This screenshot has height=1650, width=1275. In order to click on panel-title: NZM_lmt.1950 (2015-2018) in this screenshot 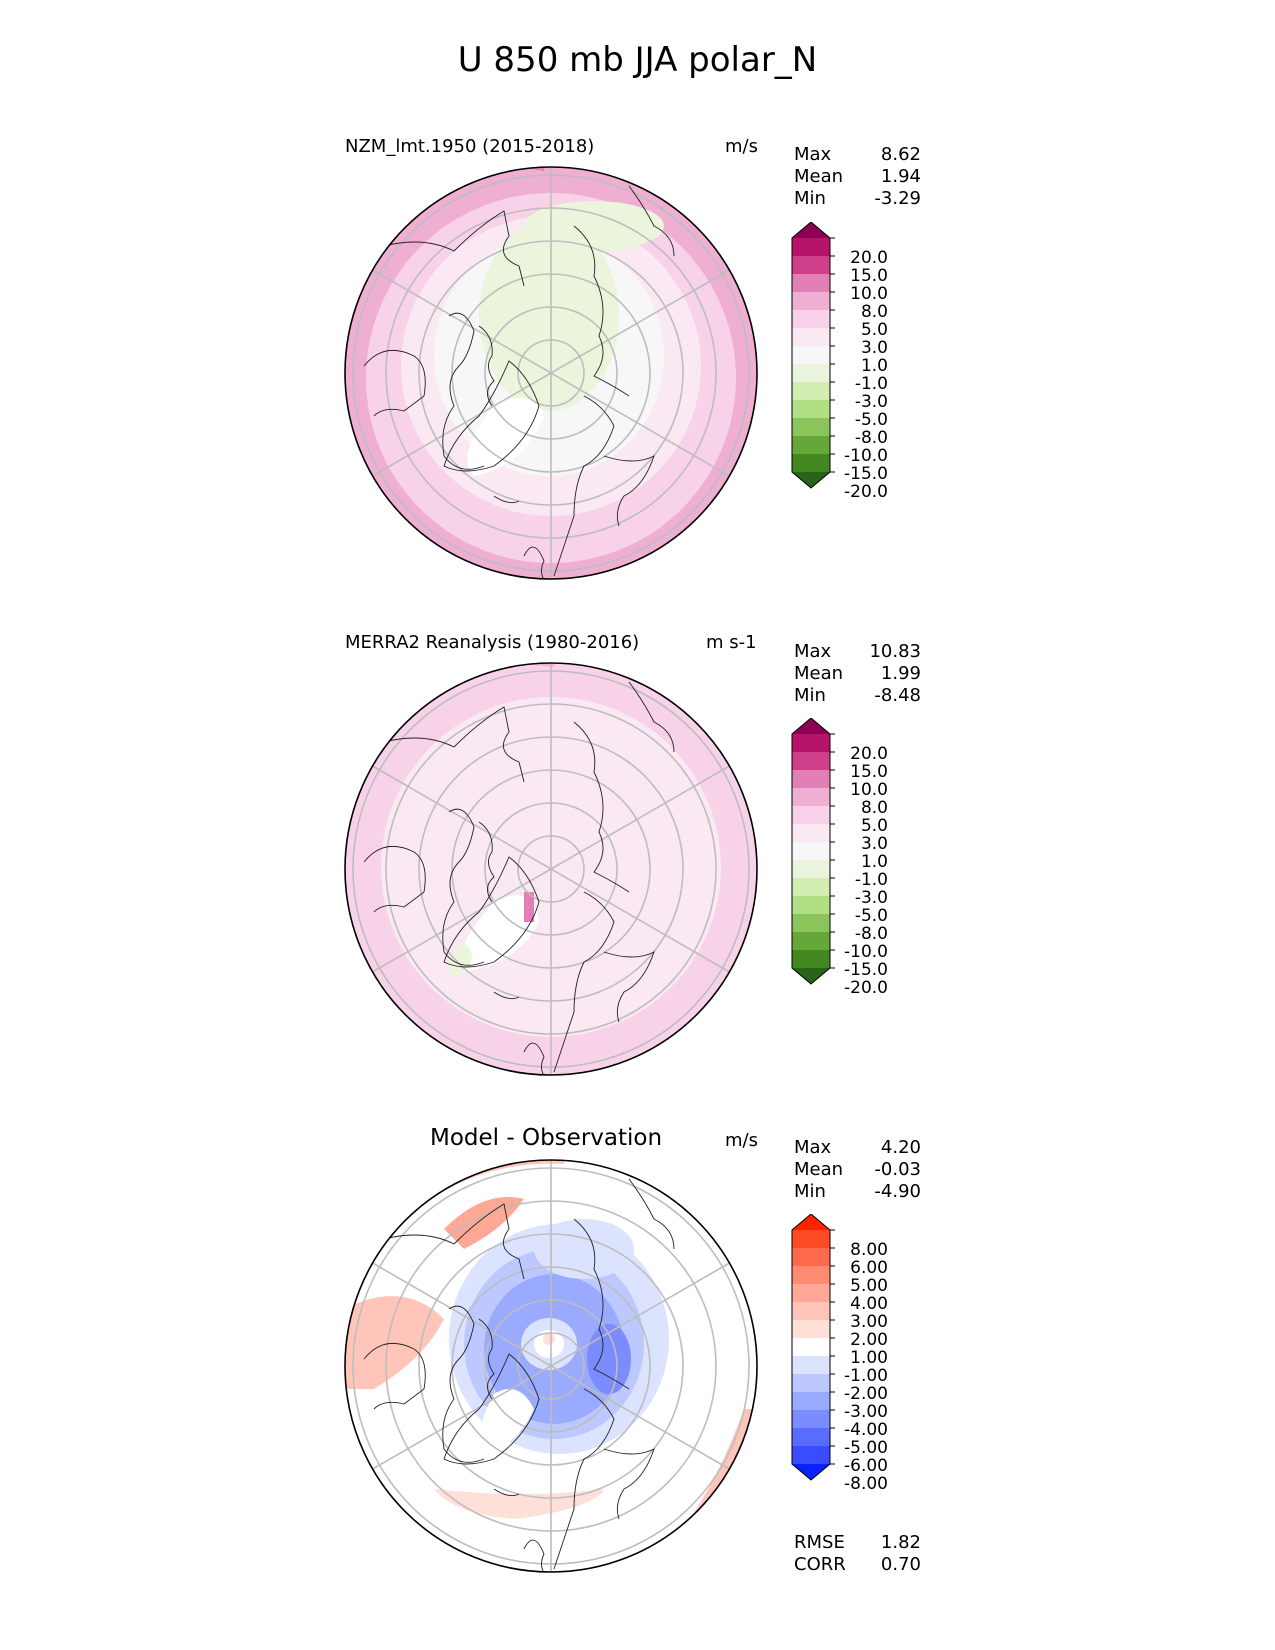, I will do `click(470, 146)`.